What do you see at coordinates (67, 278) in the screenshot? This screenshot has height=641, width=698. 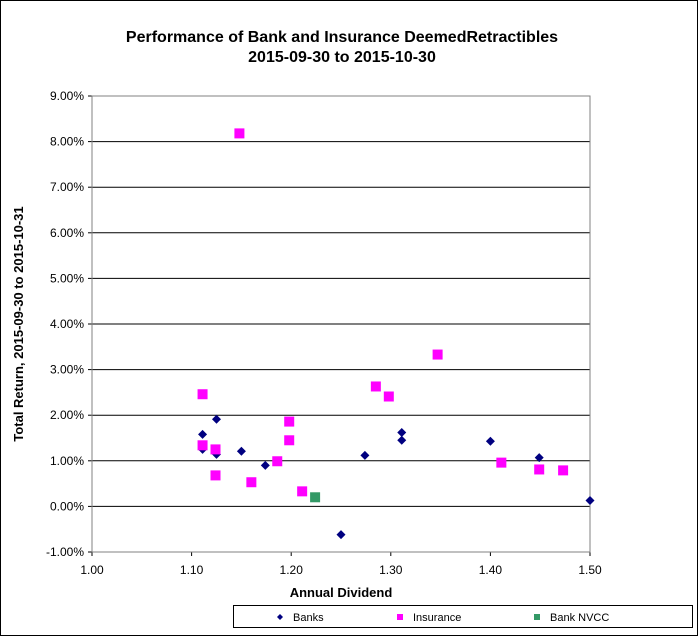 I see `y-tick-label: 5.00%` at bounding box center [67, 278].